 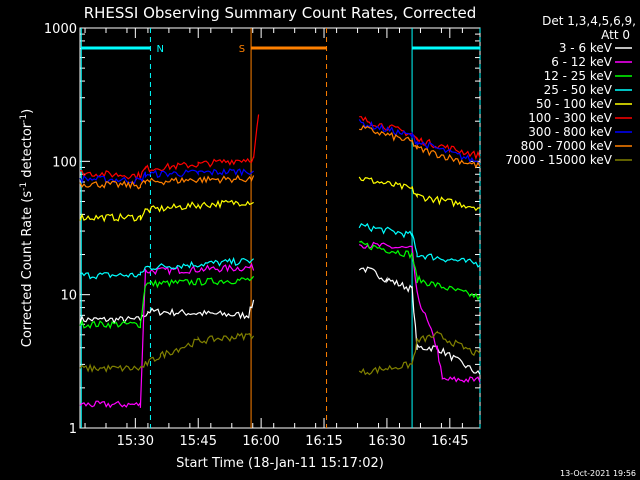 I want to click on marker-label: S, so click(x=242, y=49).